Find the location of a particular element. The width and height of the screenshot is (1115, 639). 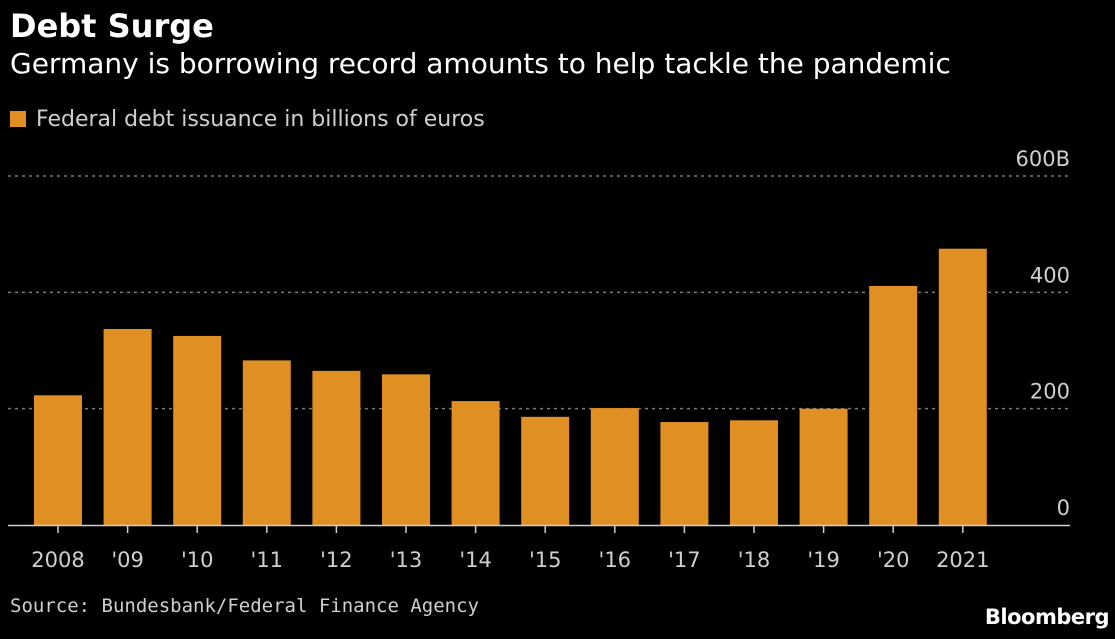

x-tick-label: '17 is located at coordinates (684, 560).